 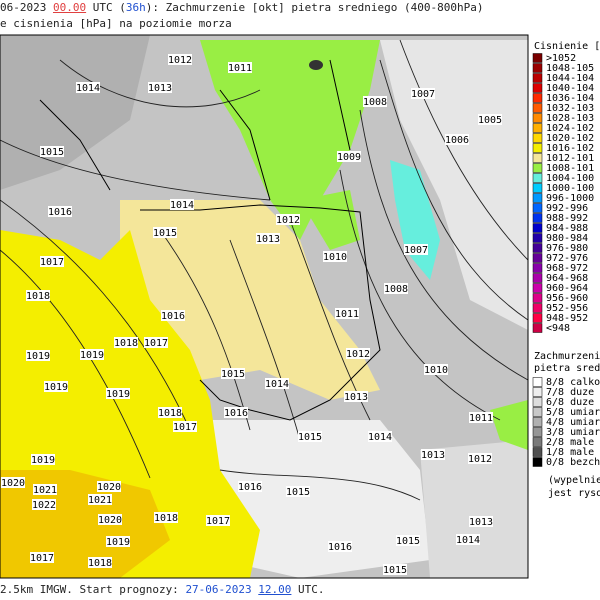 What do you see at coordinates (116, 23) in the screenshot?
I see `subtitle: e cisnienia [hPa] na poziomie morza` at bounding box center [116, 23].